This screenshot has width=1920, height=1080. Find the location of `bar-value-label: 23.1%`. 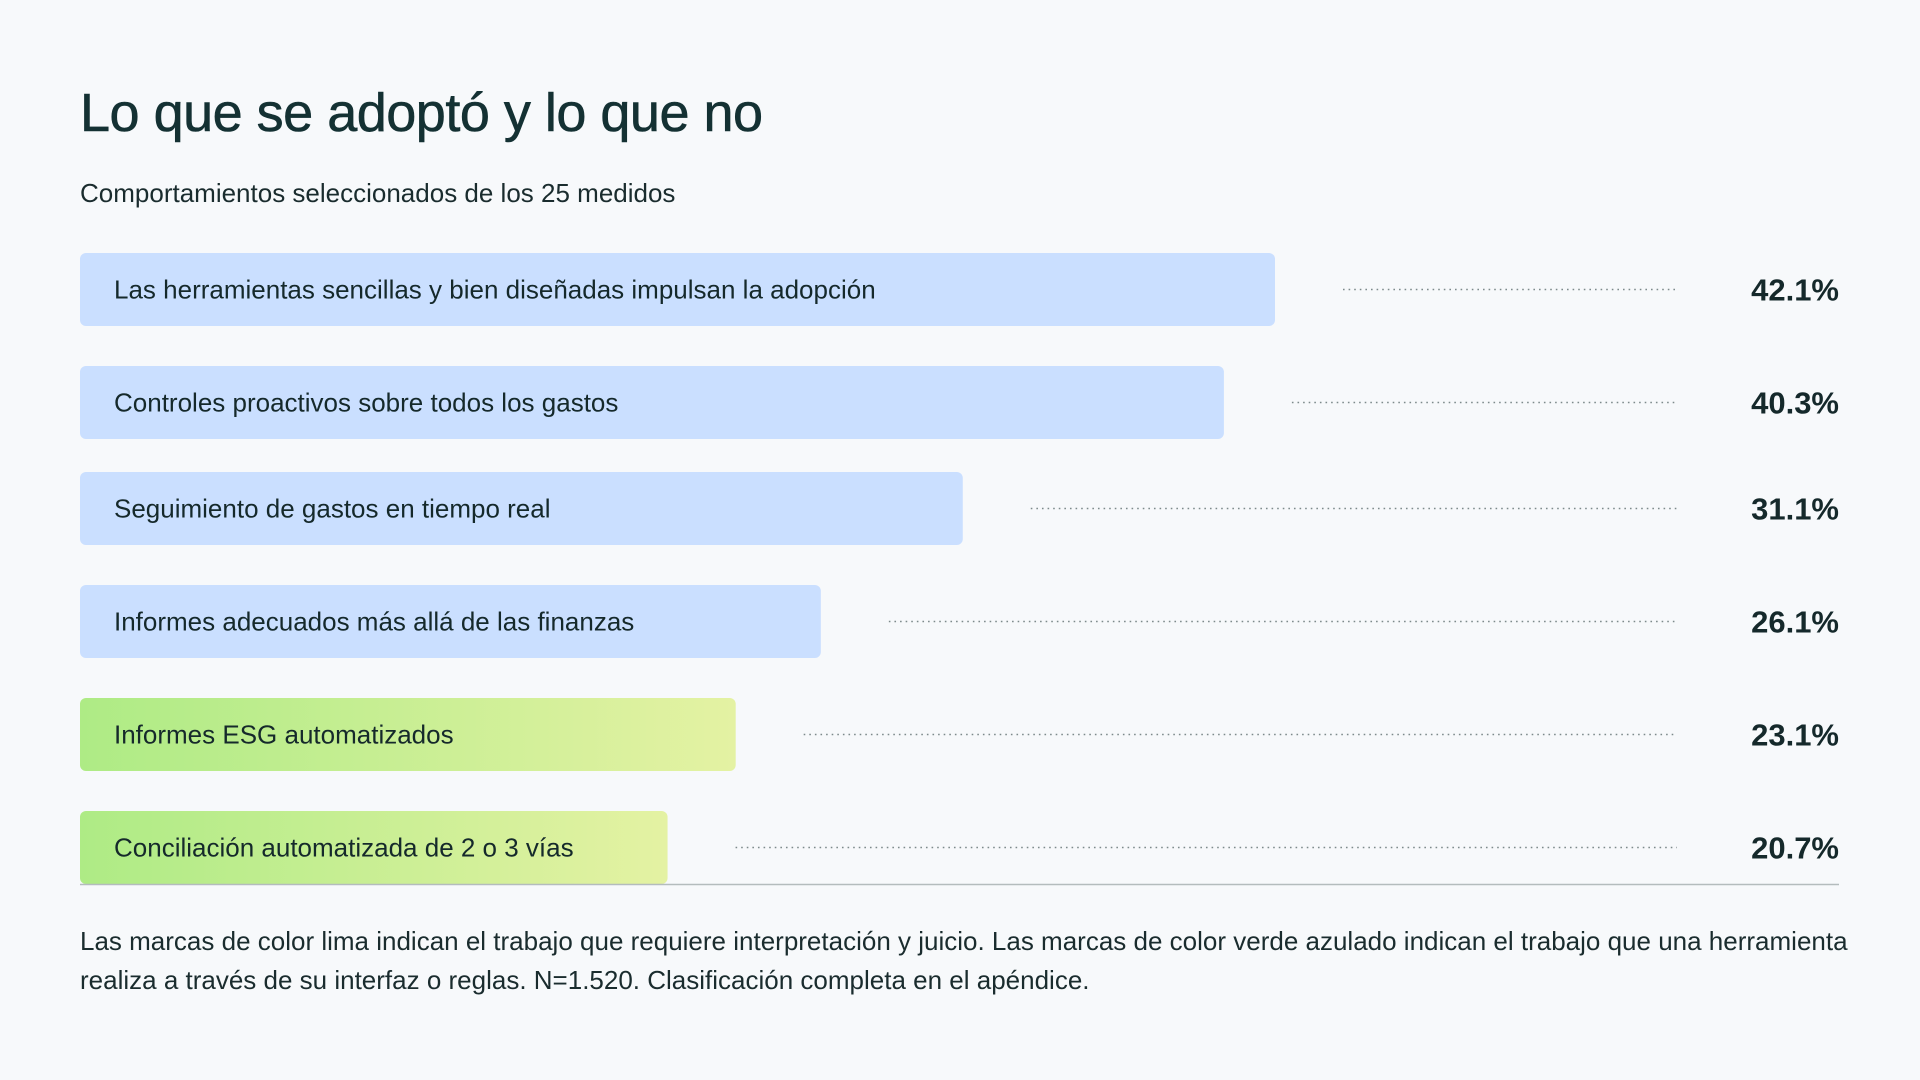

bar-value-label: 23.1% is located at coordinates (1795, 735).